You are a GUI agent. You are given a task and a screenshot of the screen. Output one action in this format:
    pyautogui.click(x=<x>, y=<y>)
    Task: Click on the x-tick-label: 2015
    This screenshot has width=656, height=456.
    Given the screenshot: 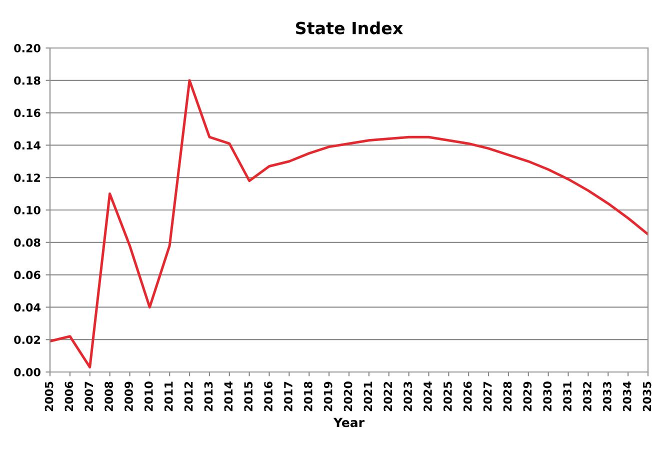 What is the action you would take?
    pyautogui.click(x=248, y=397)
    